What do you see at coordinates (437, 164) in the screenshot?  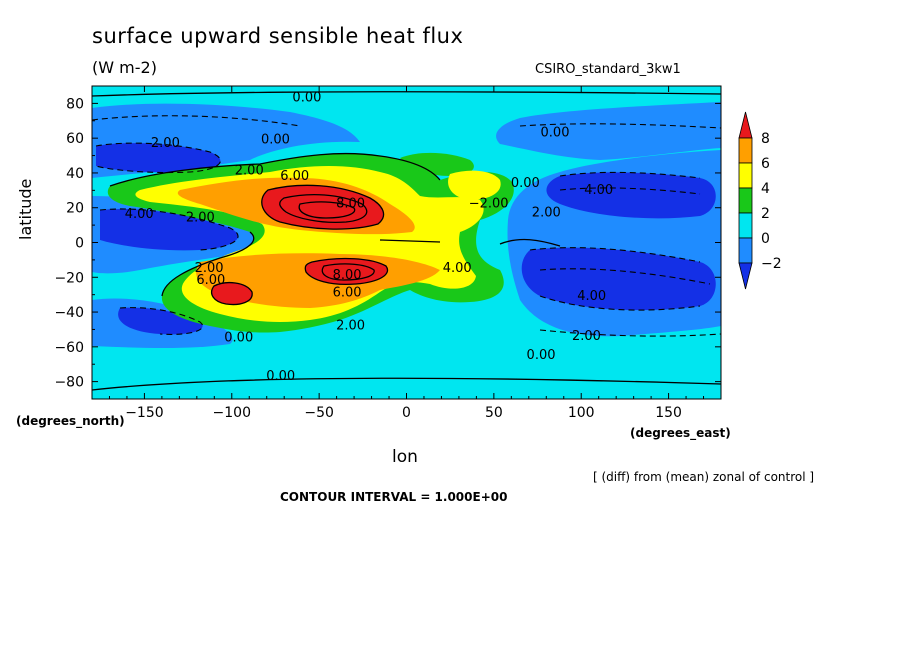 I see `positive-region-east-blob` at bounding box center [437, 164].